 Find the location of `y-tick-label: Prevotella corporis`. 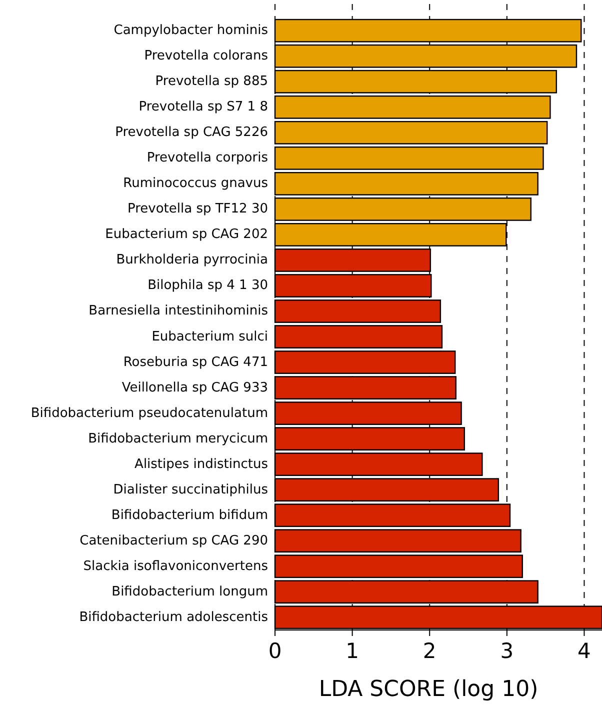

y-tick-label: Prevotella corporis is located at coordinates (207, 158).